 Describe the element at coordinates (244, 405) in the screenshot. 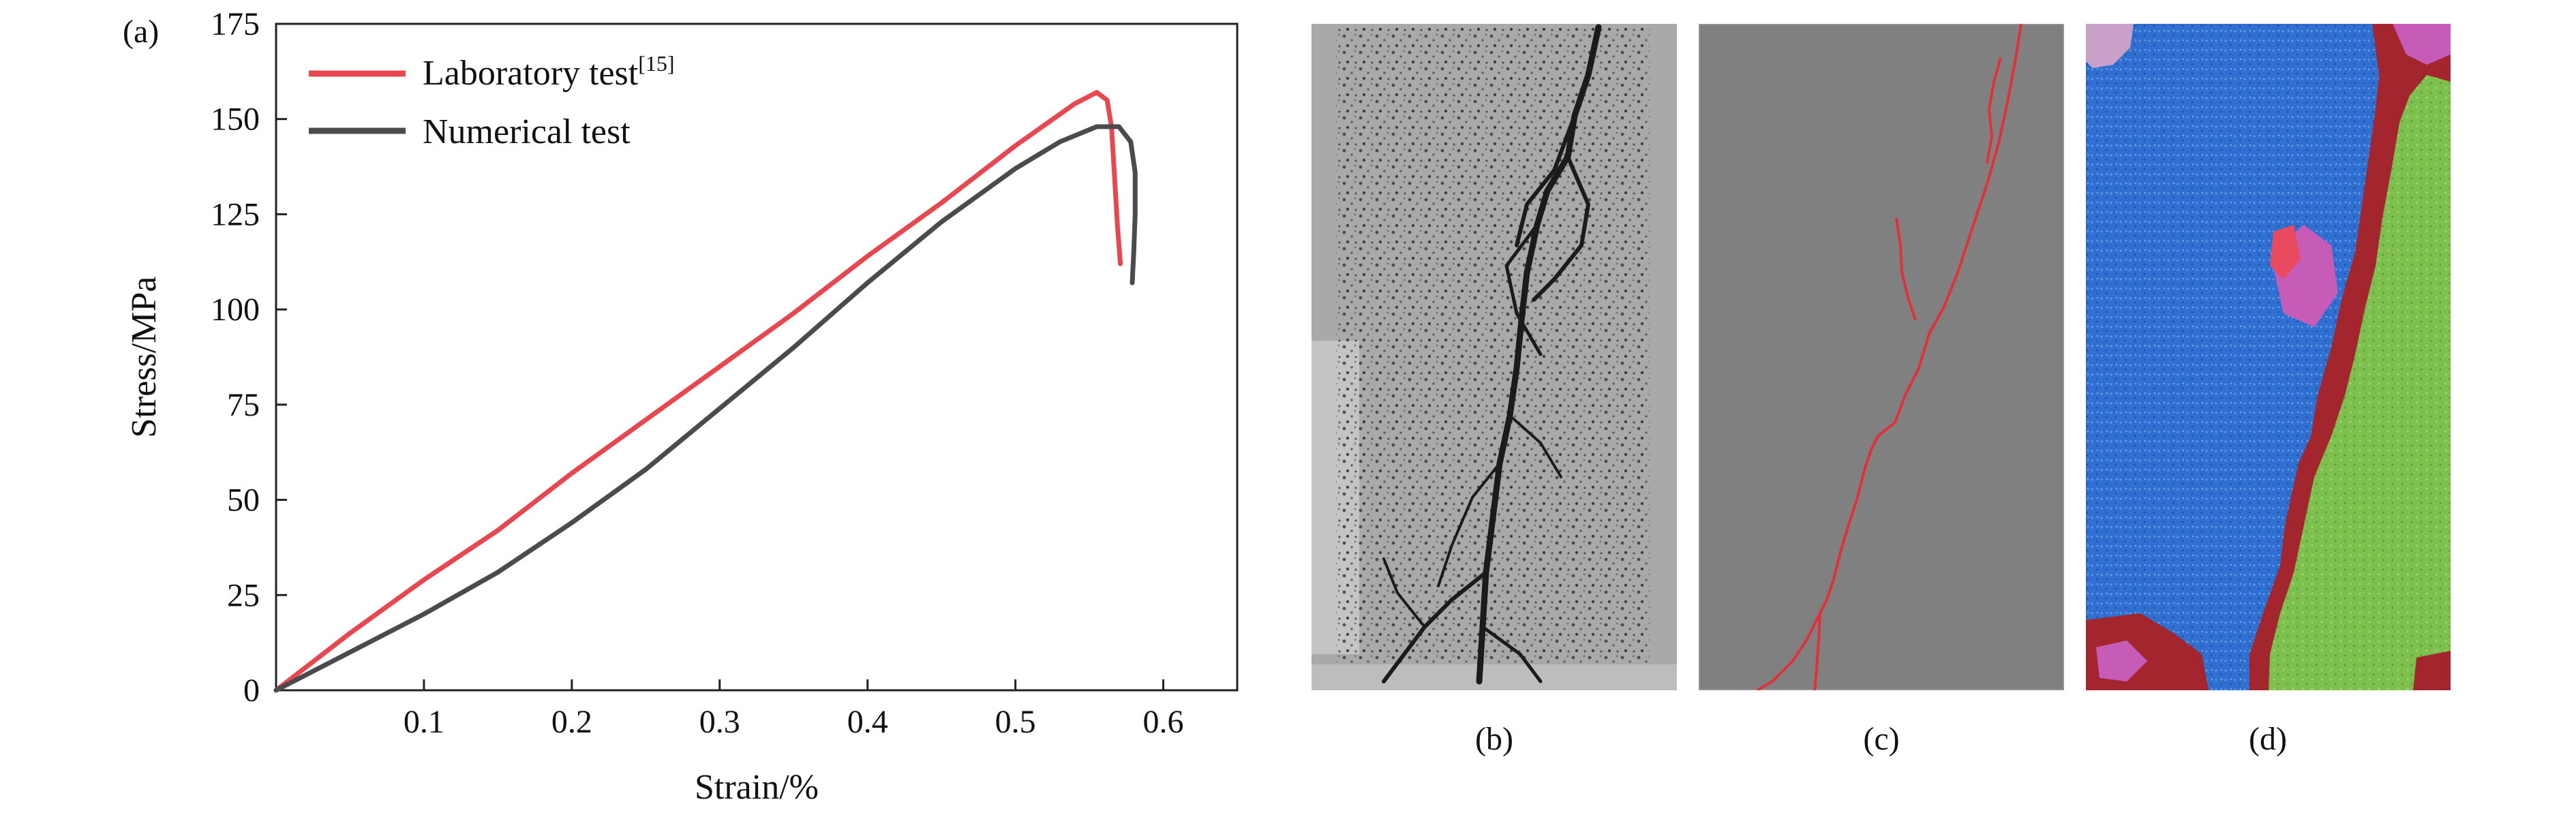

I see `y-tick-label: 75` at that location.